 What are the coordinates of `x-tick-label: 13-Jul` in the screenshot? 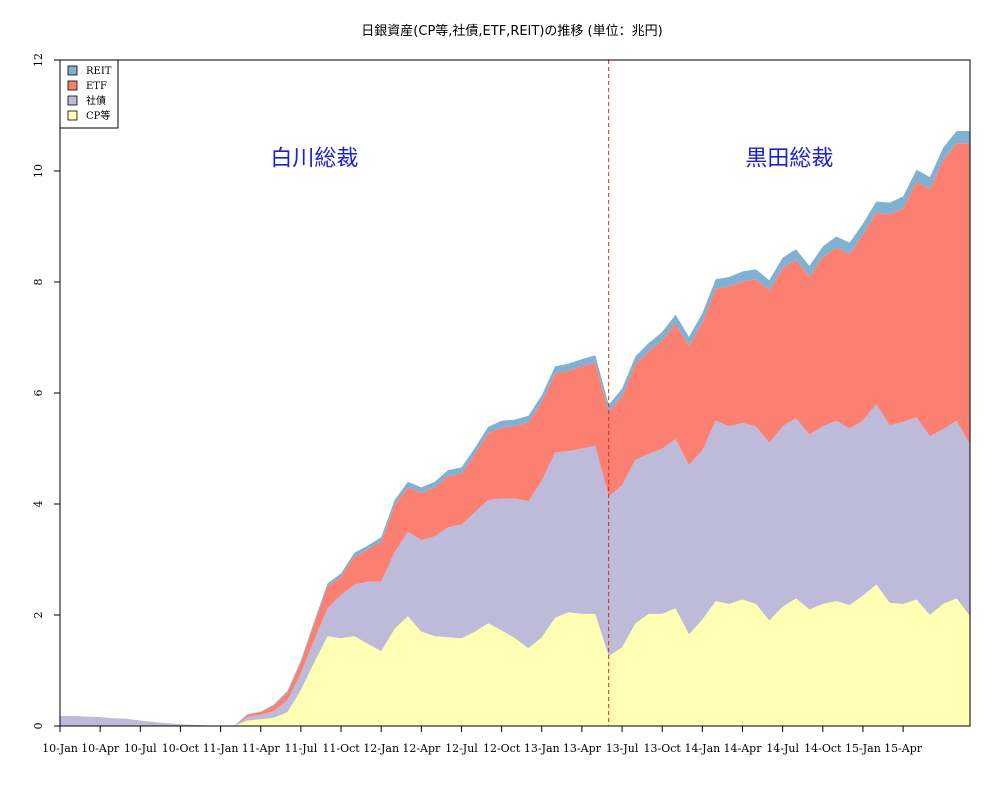 It's located at (622, 748).